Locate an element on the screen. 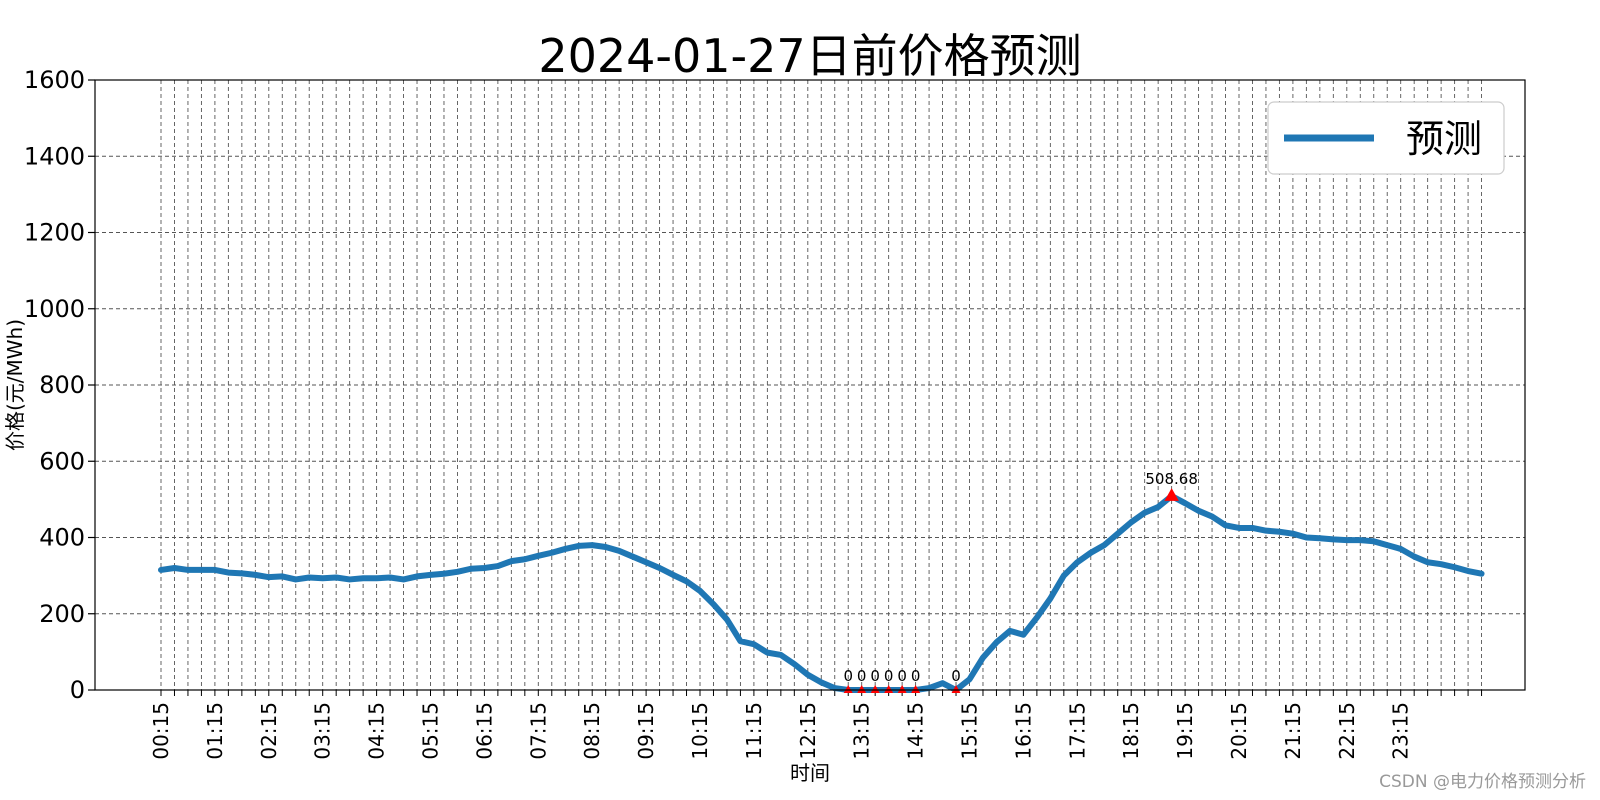  y-tick-label: 200 is located at coordinates (62, 614).